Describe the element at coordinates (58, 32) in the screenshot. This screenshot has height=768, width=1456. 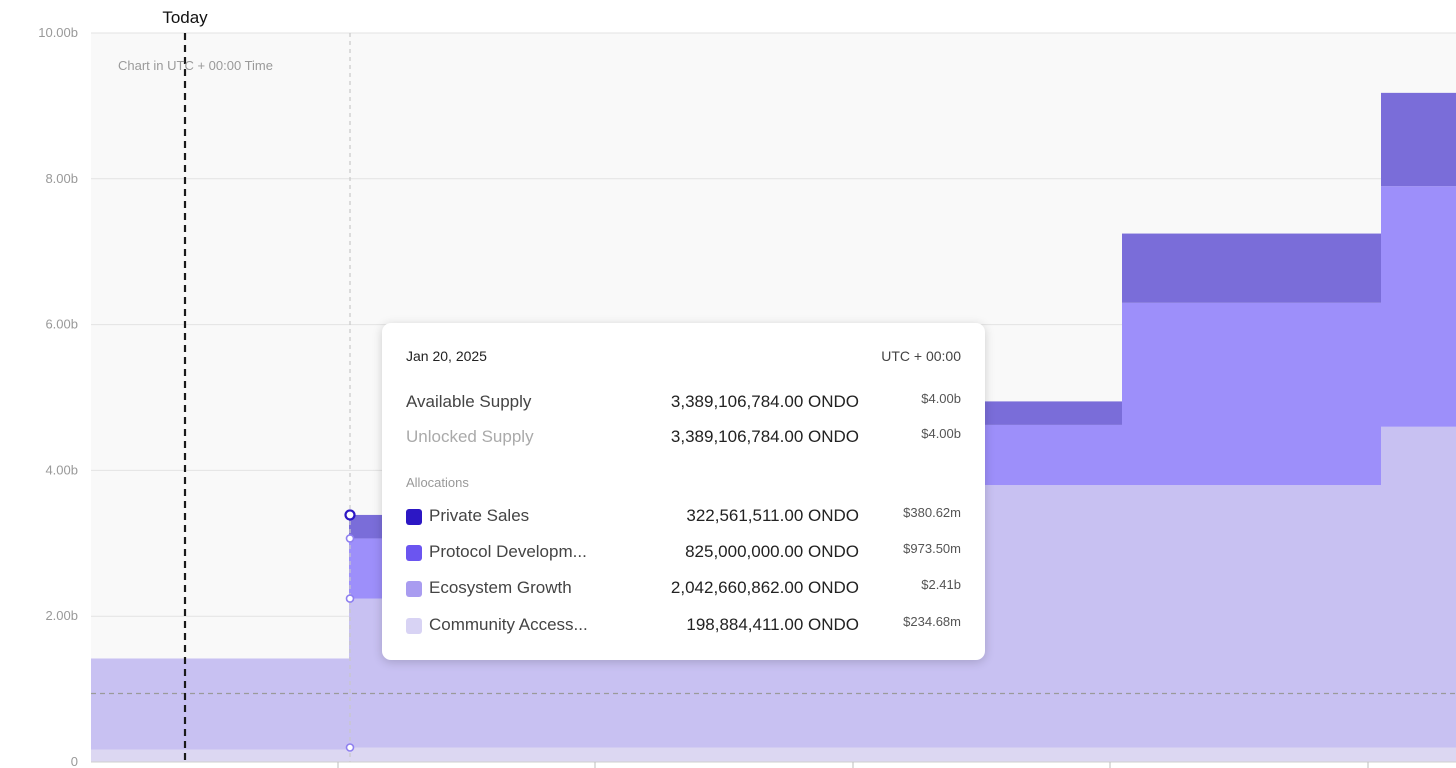
I see `y-tick-label: 10.00b` at that location.